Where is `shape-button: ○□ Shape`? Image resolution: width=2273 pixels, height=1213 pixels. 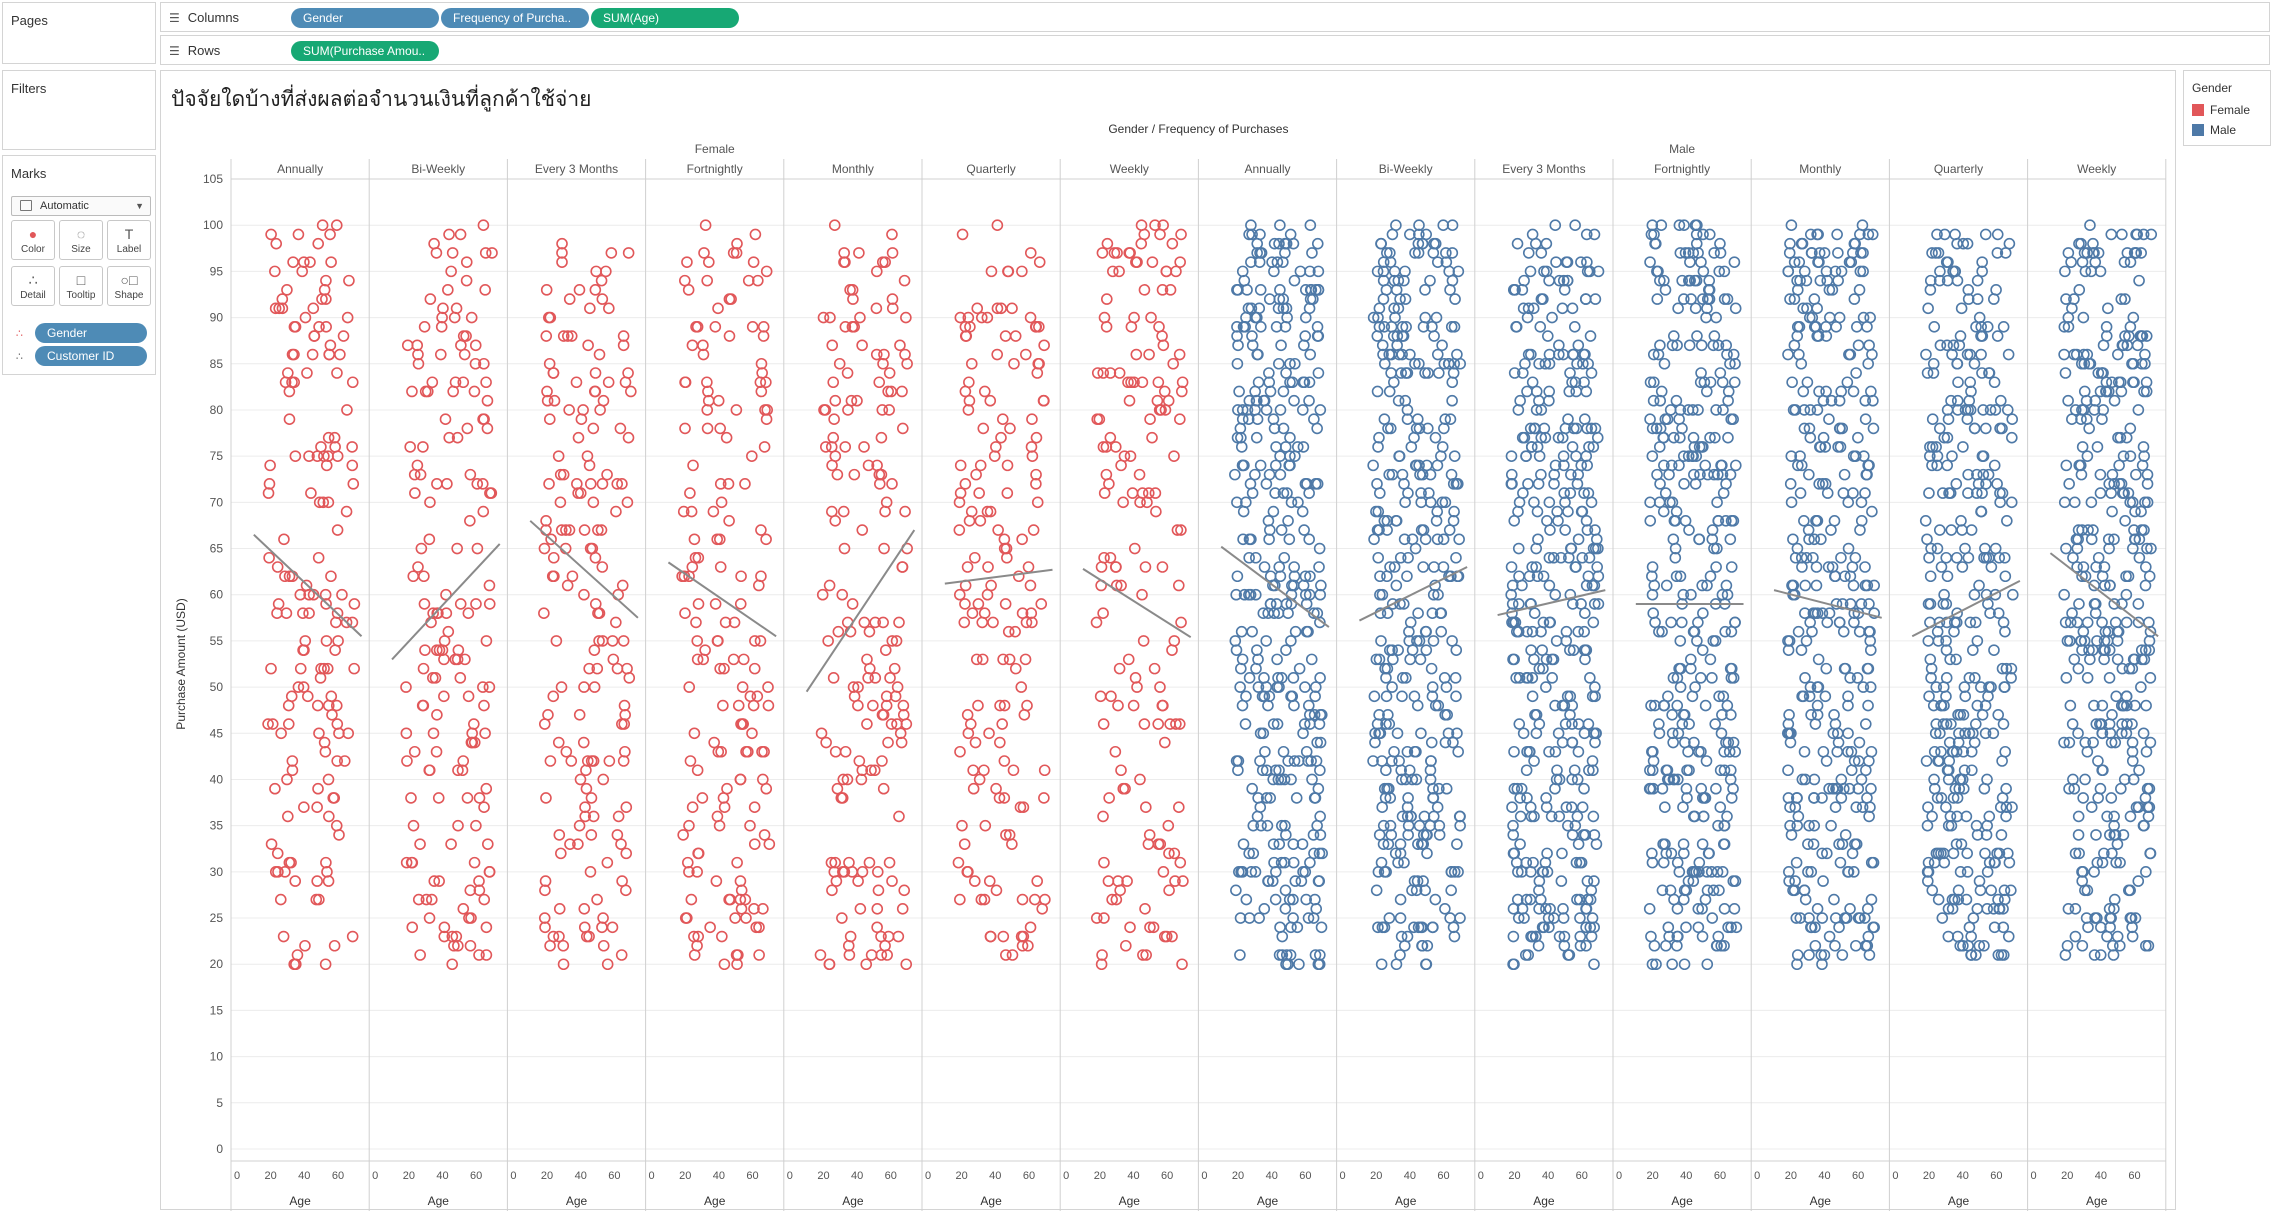 shape-button: ○□ Shape is located at coordinates (129, 286).